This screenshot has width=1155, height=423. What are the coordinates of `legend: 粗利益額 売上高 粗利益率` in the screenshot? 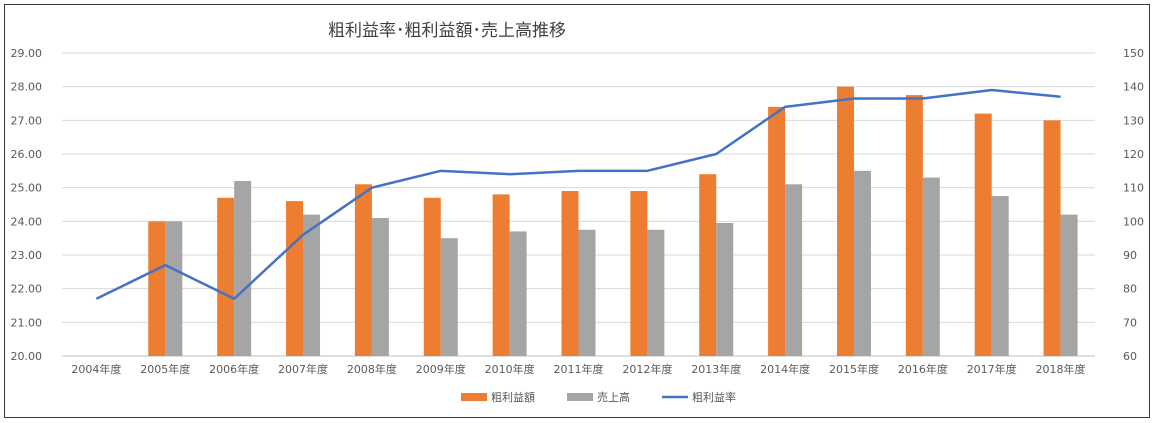 It's located at (598, 397).